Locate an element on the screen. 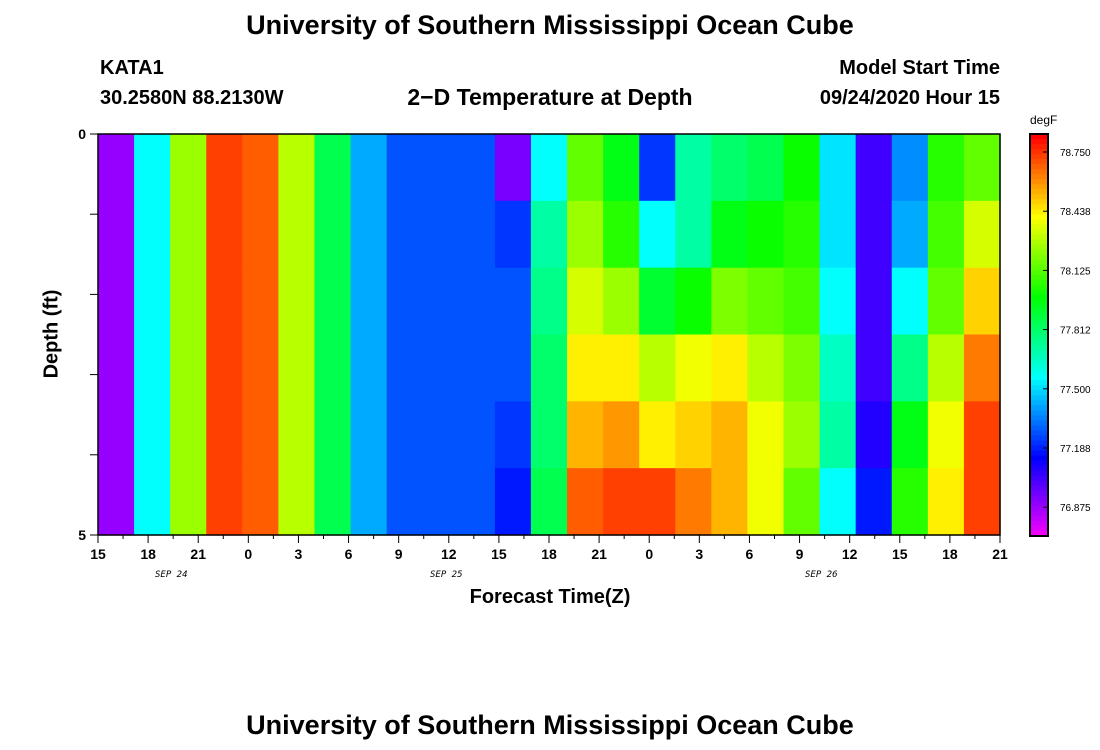  date-label-sep26: SEP 26 is located at coordinates (821, 575).